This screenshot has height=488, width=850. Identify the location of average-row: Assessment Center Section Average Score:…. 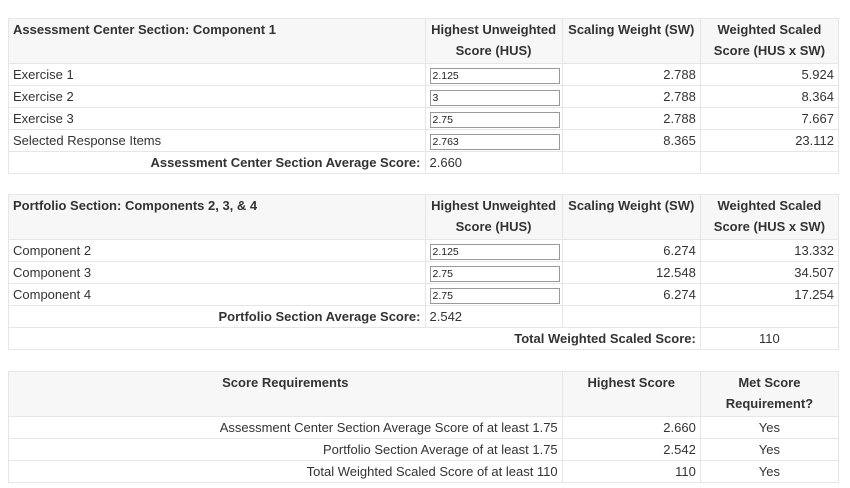
(424, 162).